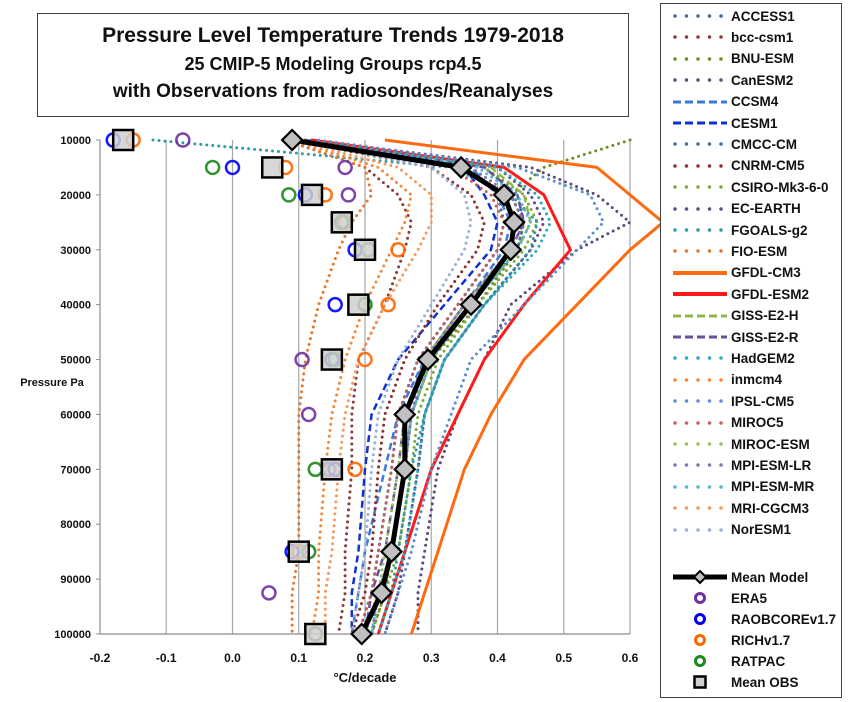  I want to click on legend-item-ccsm4: CCSM4, so click(719, 102).